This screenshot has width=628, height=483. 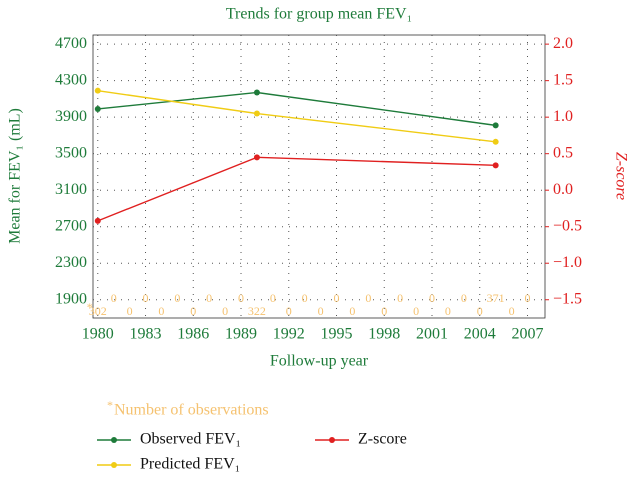 What do you see at coordinates (71, 262) in the screenshot?
I see `y-tick-label: 2300` at bounding box center [71, 262].